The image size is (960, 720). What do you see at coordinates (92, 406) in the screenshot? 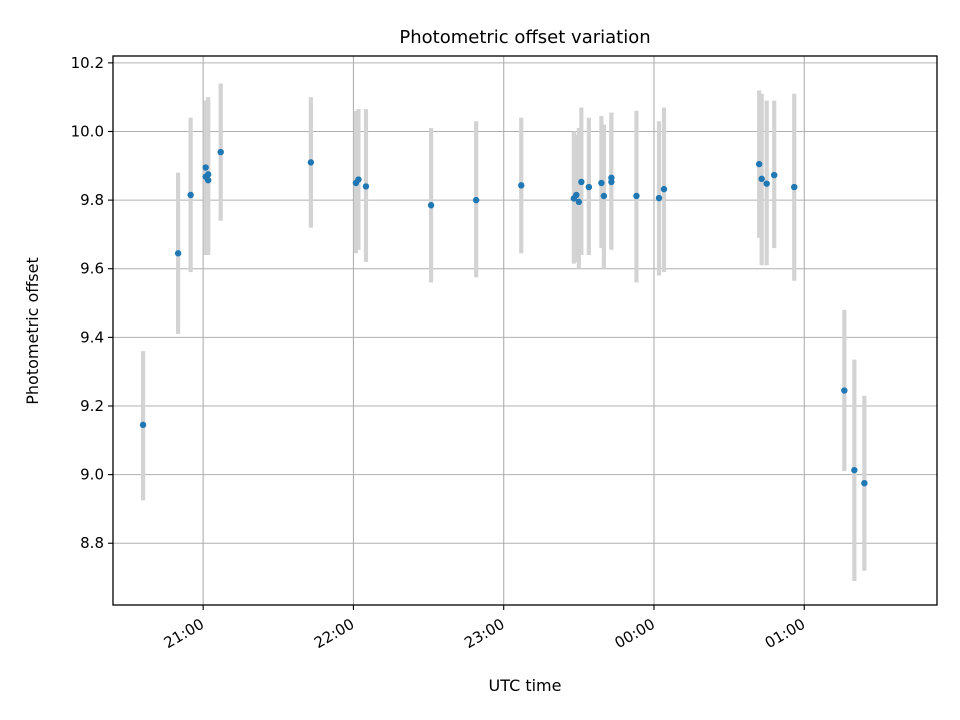
I see `y-tick-label: 9.2` at bounding box center [92, 406].